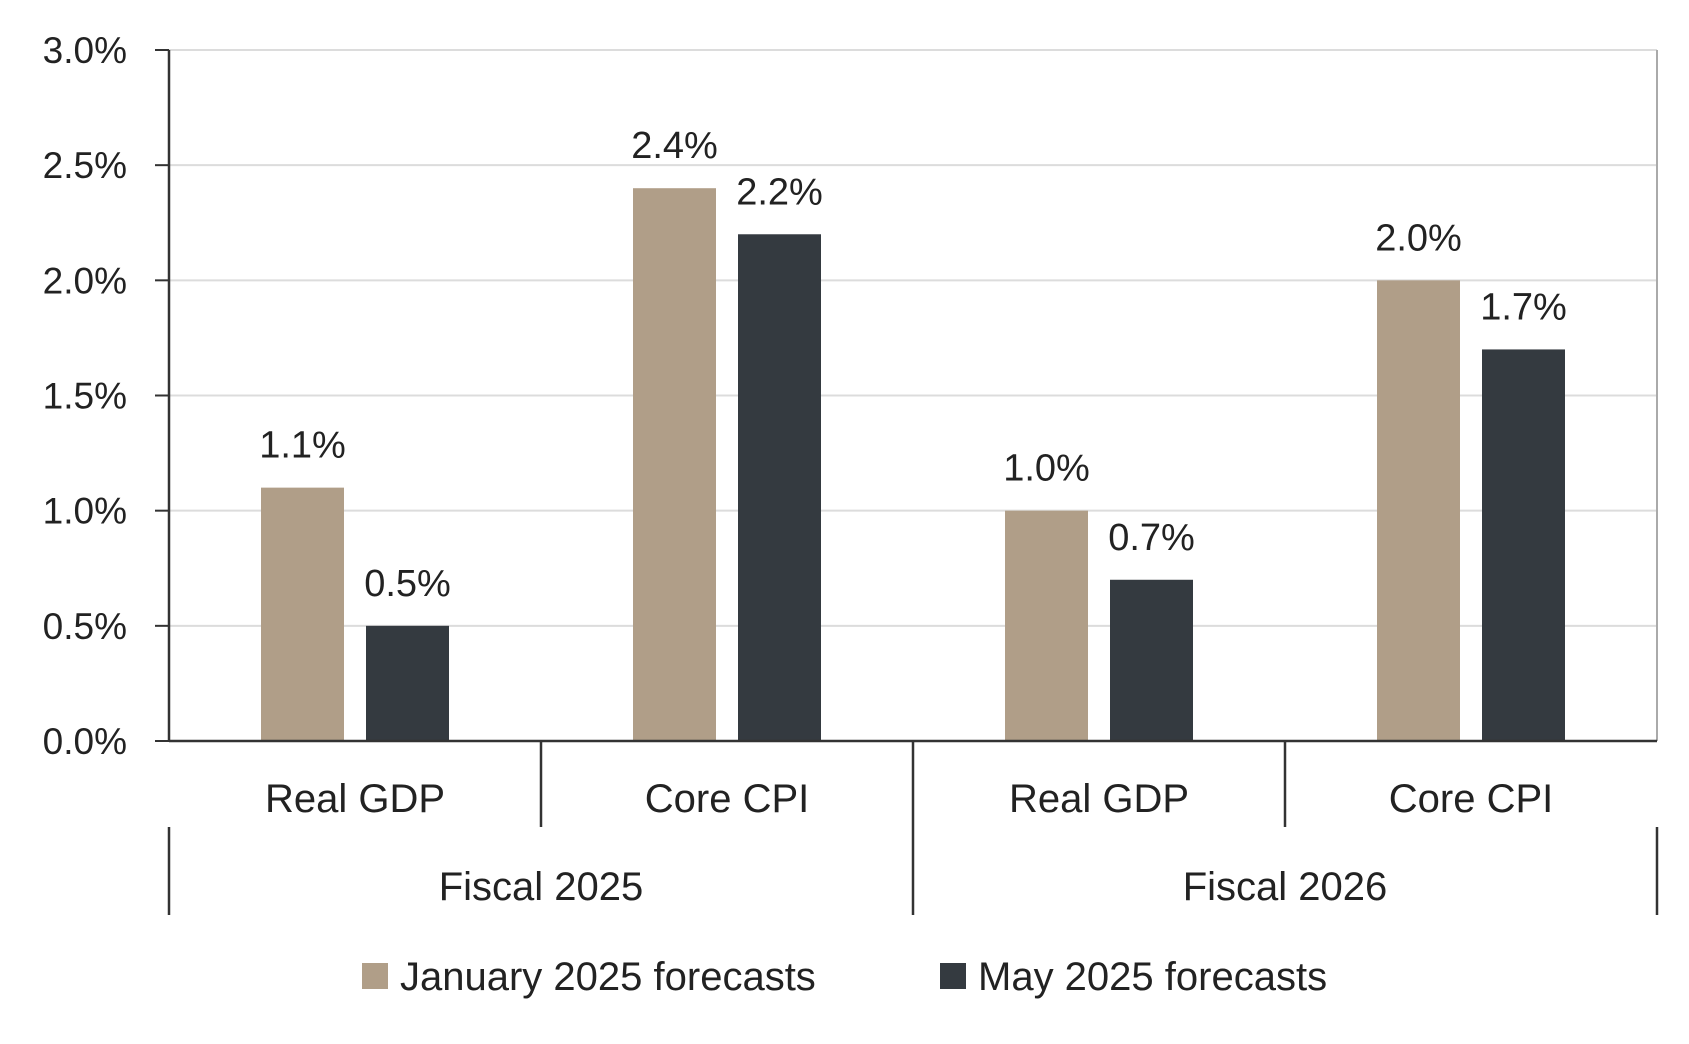  I want to click on y-tick-label: 2.0%, so click(85, 280).